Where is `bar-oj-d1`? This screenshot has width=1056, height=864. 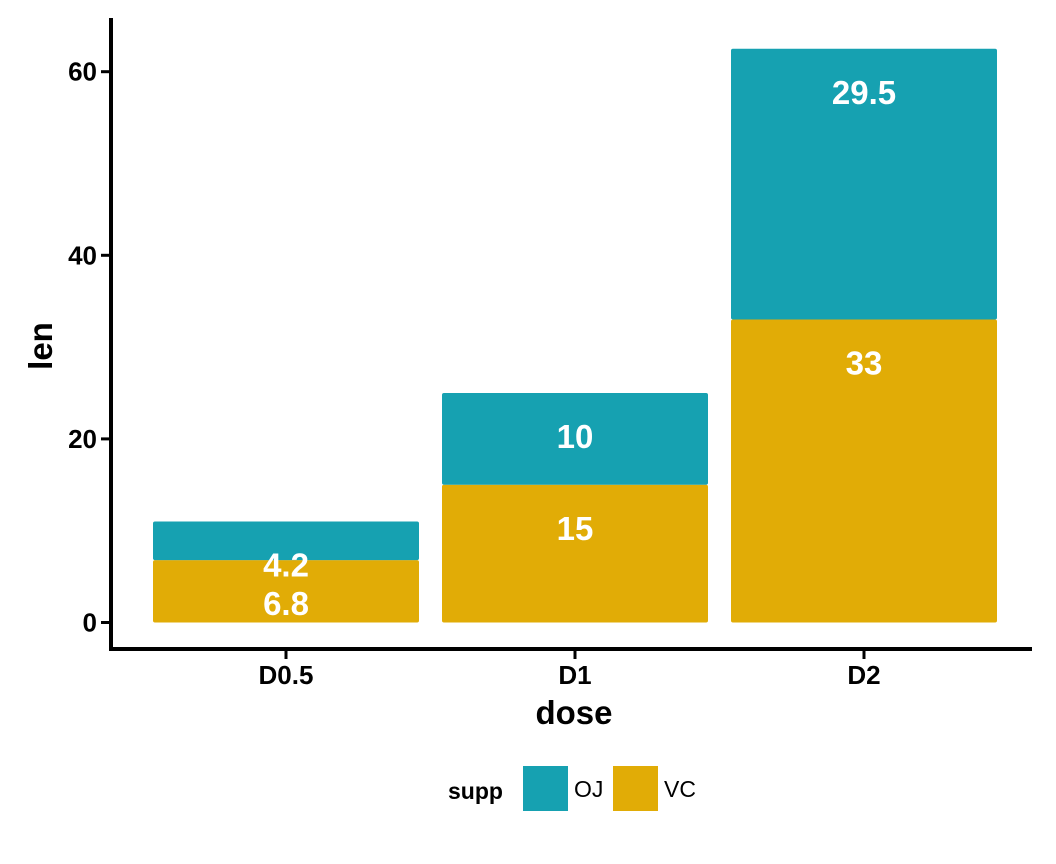
bar-oj-d1 is located at coordinates (575, 439).